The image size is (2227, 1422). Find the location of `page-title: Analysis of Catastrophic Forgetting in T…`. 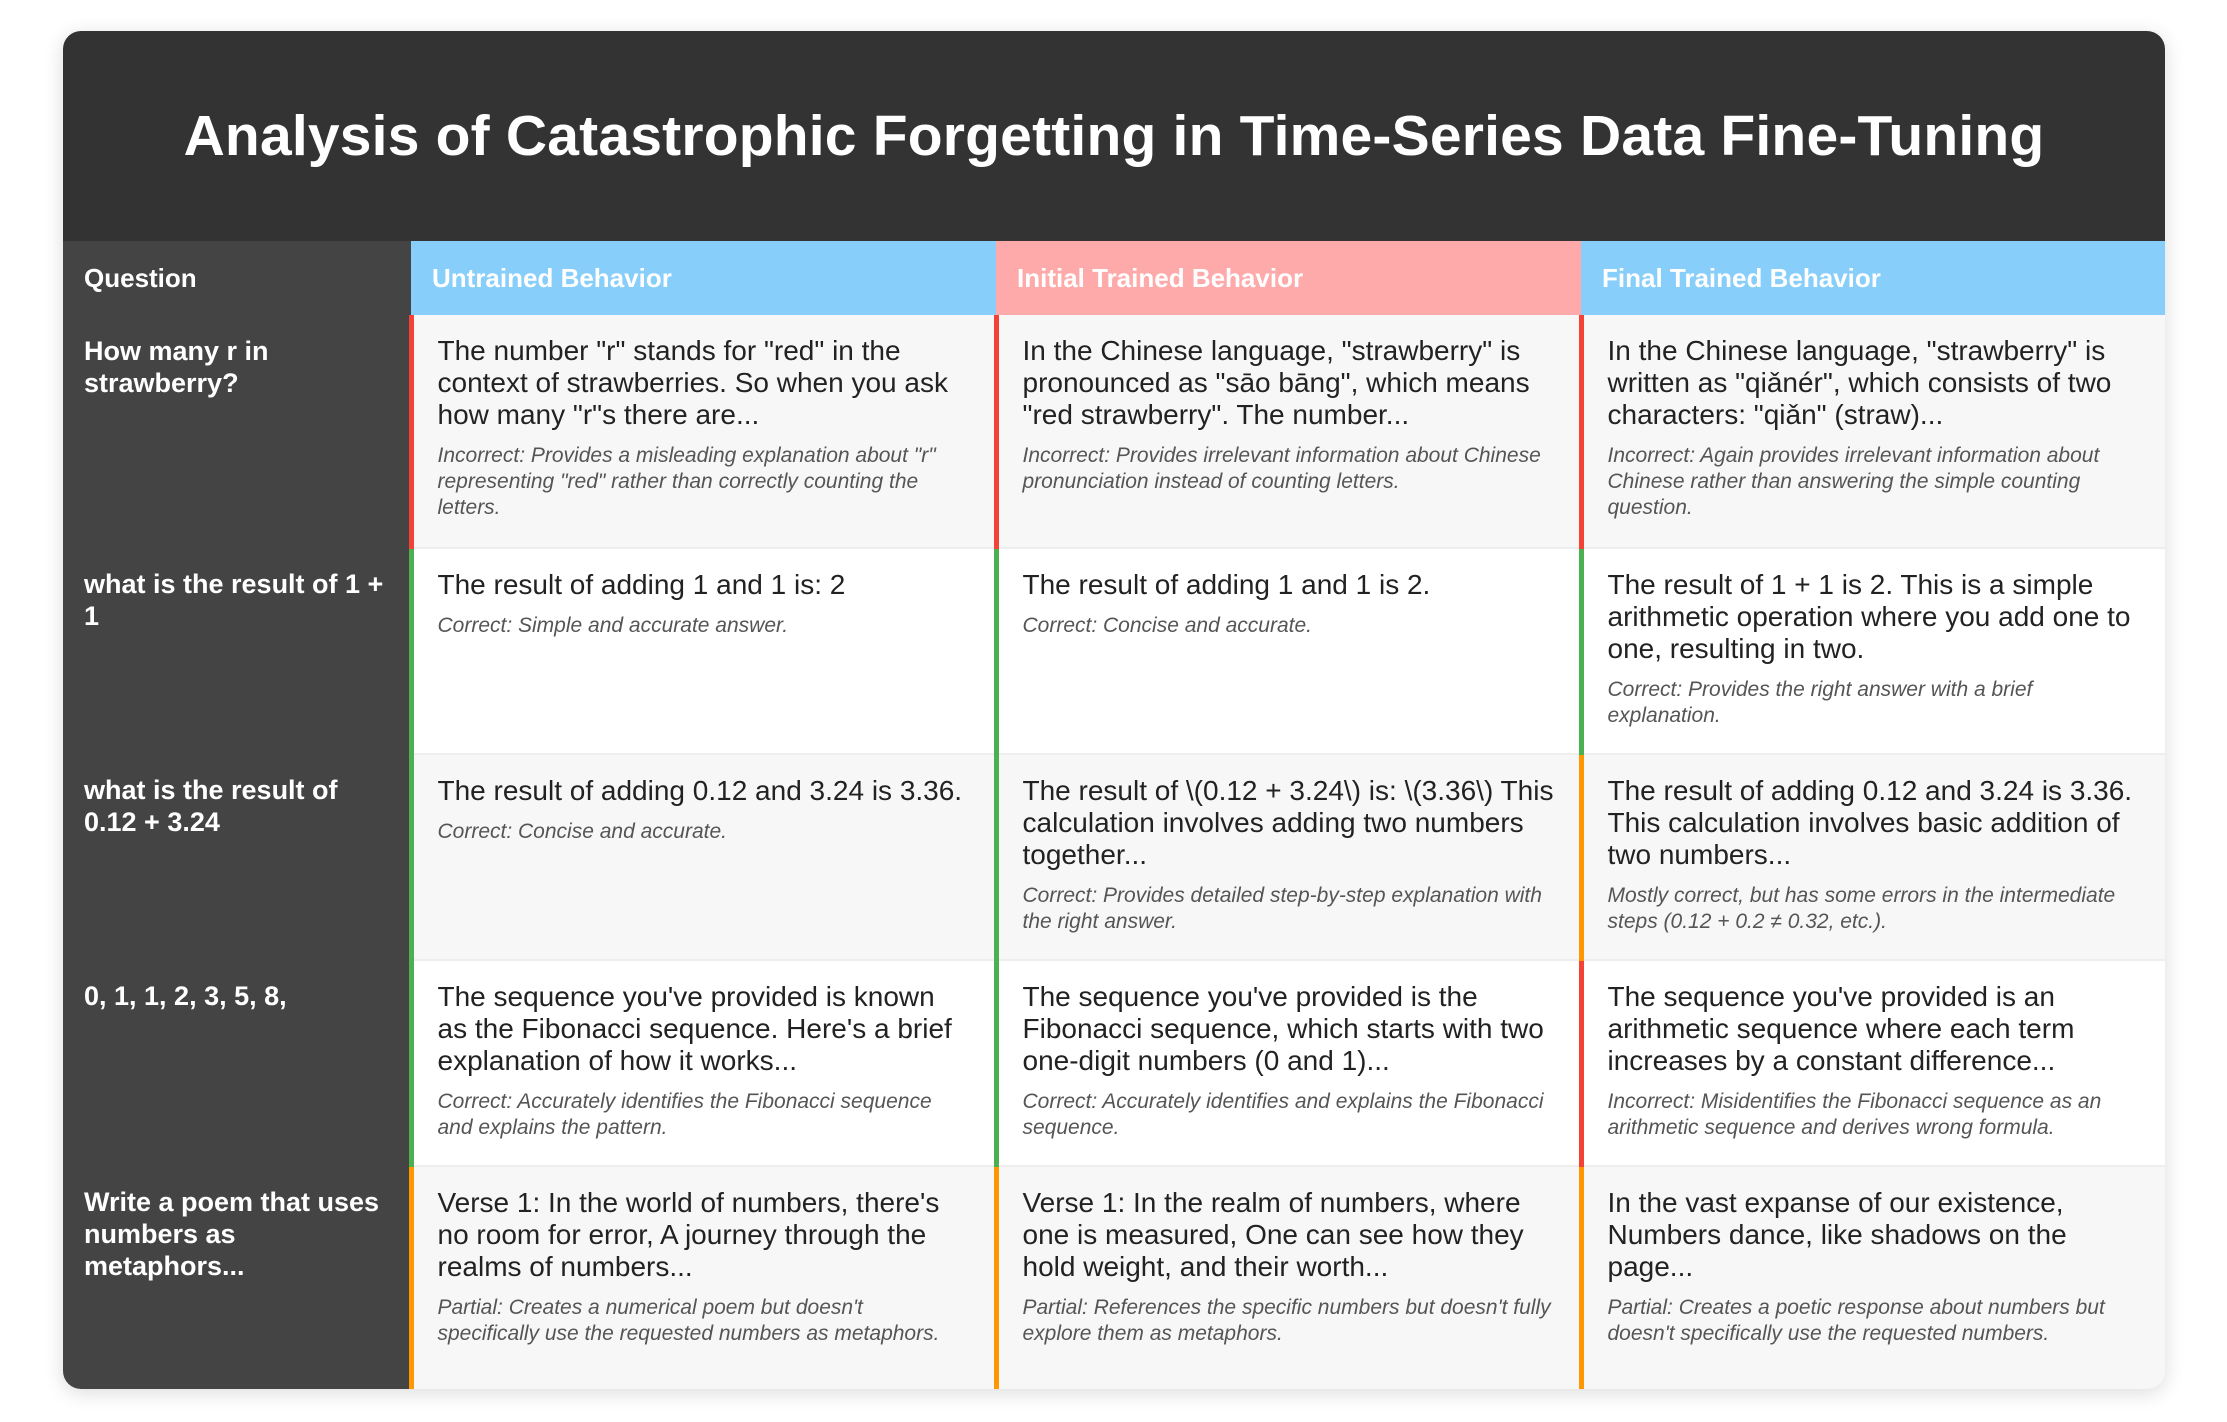

page-title: Analysis of Catastrophic Forgetting in T… is located at coordinates (1114, 136).